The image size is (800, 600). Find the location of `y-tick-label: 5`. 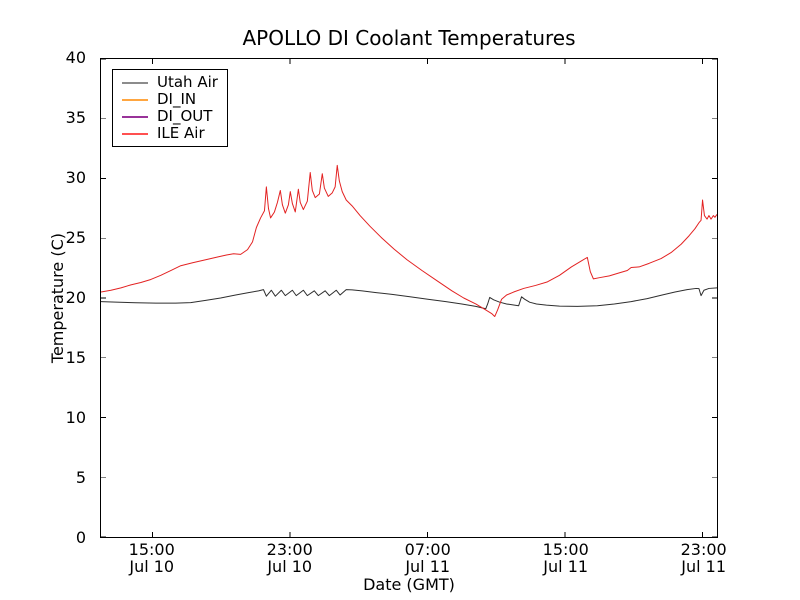

y-tick-label: 5 is located at coordinates (80, 477).